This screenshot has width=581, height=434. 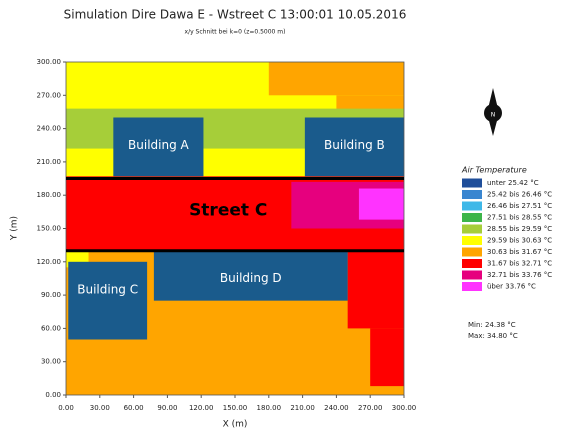 I want to click on x-tick-label: 60.00, so click(x=134, y=408).